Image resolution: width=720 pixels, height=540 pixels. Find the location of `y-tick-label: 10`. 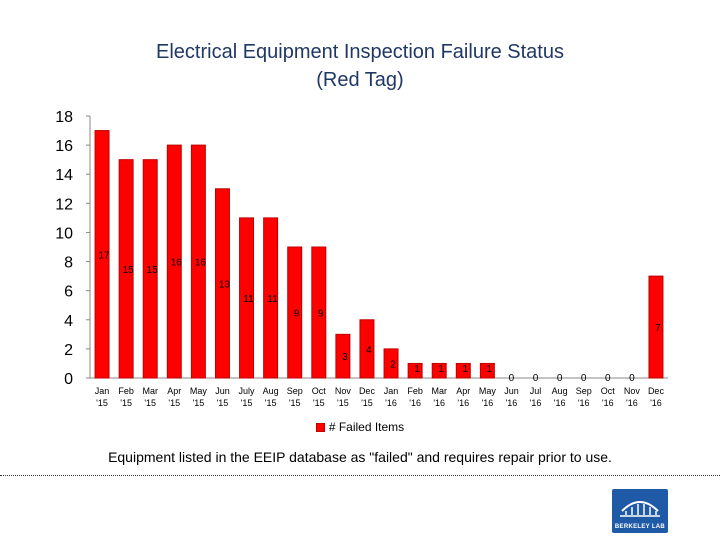

y-tick-label: 10 is located at coordinates (64, 233).